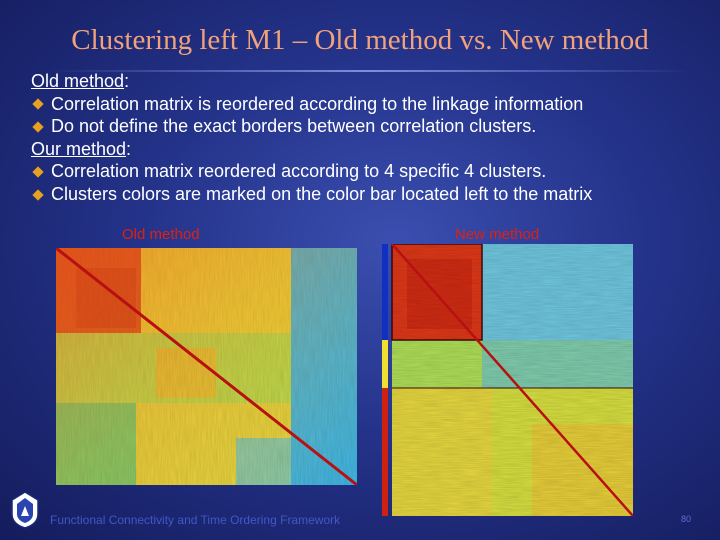  What do you see at coordinates (385, 452) in the screenshot?
I see `cluster-bar-red` at bounding box center [385, 452].